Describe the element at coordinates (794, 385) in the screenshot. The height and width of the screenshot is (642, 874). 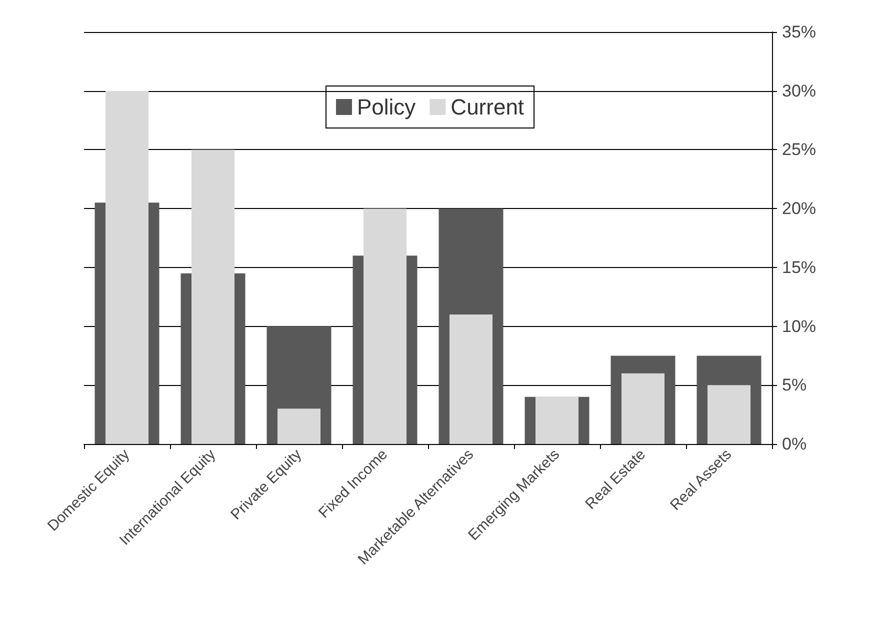
I see `y-tick-label: 5%` at that location.